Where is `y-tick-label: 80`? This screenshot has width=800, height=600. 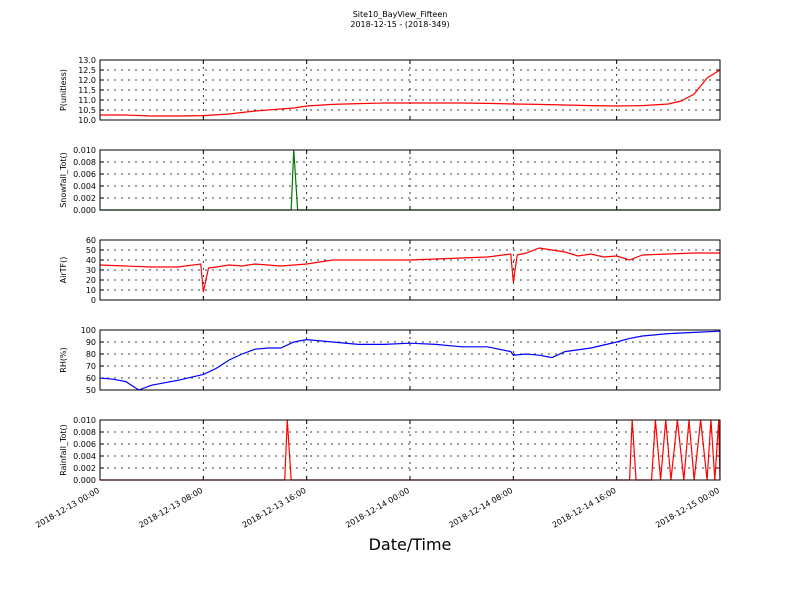
y-tick-label: 80 is located at coordinates (91, 354).